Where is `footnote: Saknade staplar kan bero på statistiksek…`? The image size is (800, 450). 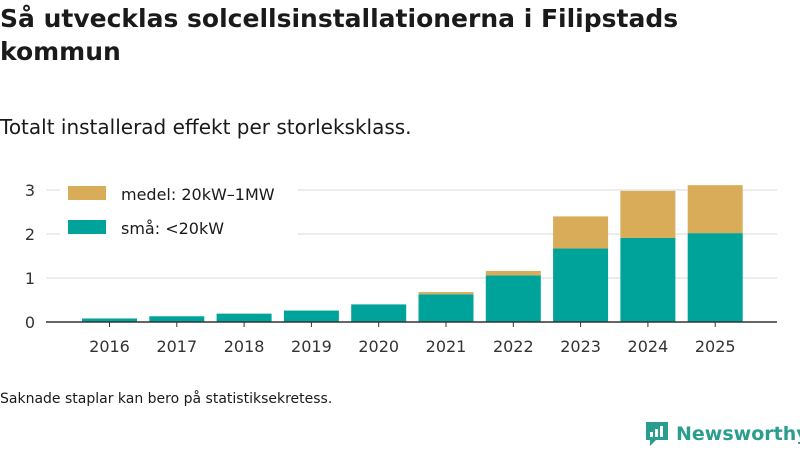
footnote: Saknade staplar kan bero på statistiksek… is located at coordinates (166, 399).